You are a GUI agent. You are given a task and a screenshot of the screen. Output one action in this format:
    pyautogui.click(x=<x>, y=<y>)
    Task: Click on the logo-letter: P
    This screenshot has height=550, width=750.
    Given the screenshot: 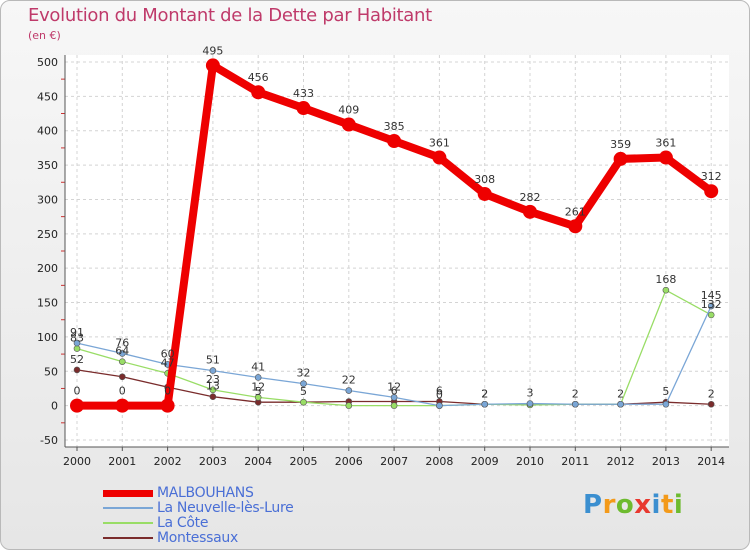 What is the action you would take?
    pyautogui.click(x=593, y=505)
    